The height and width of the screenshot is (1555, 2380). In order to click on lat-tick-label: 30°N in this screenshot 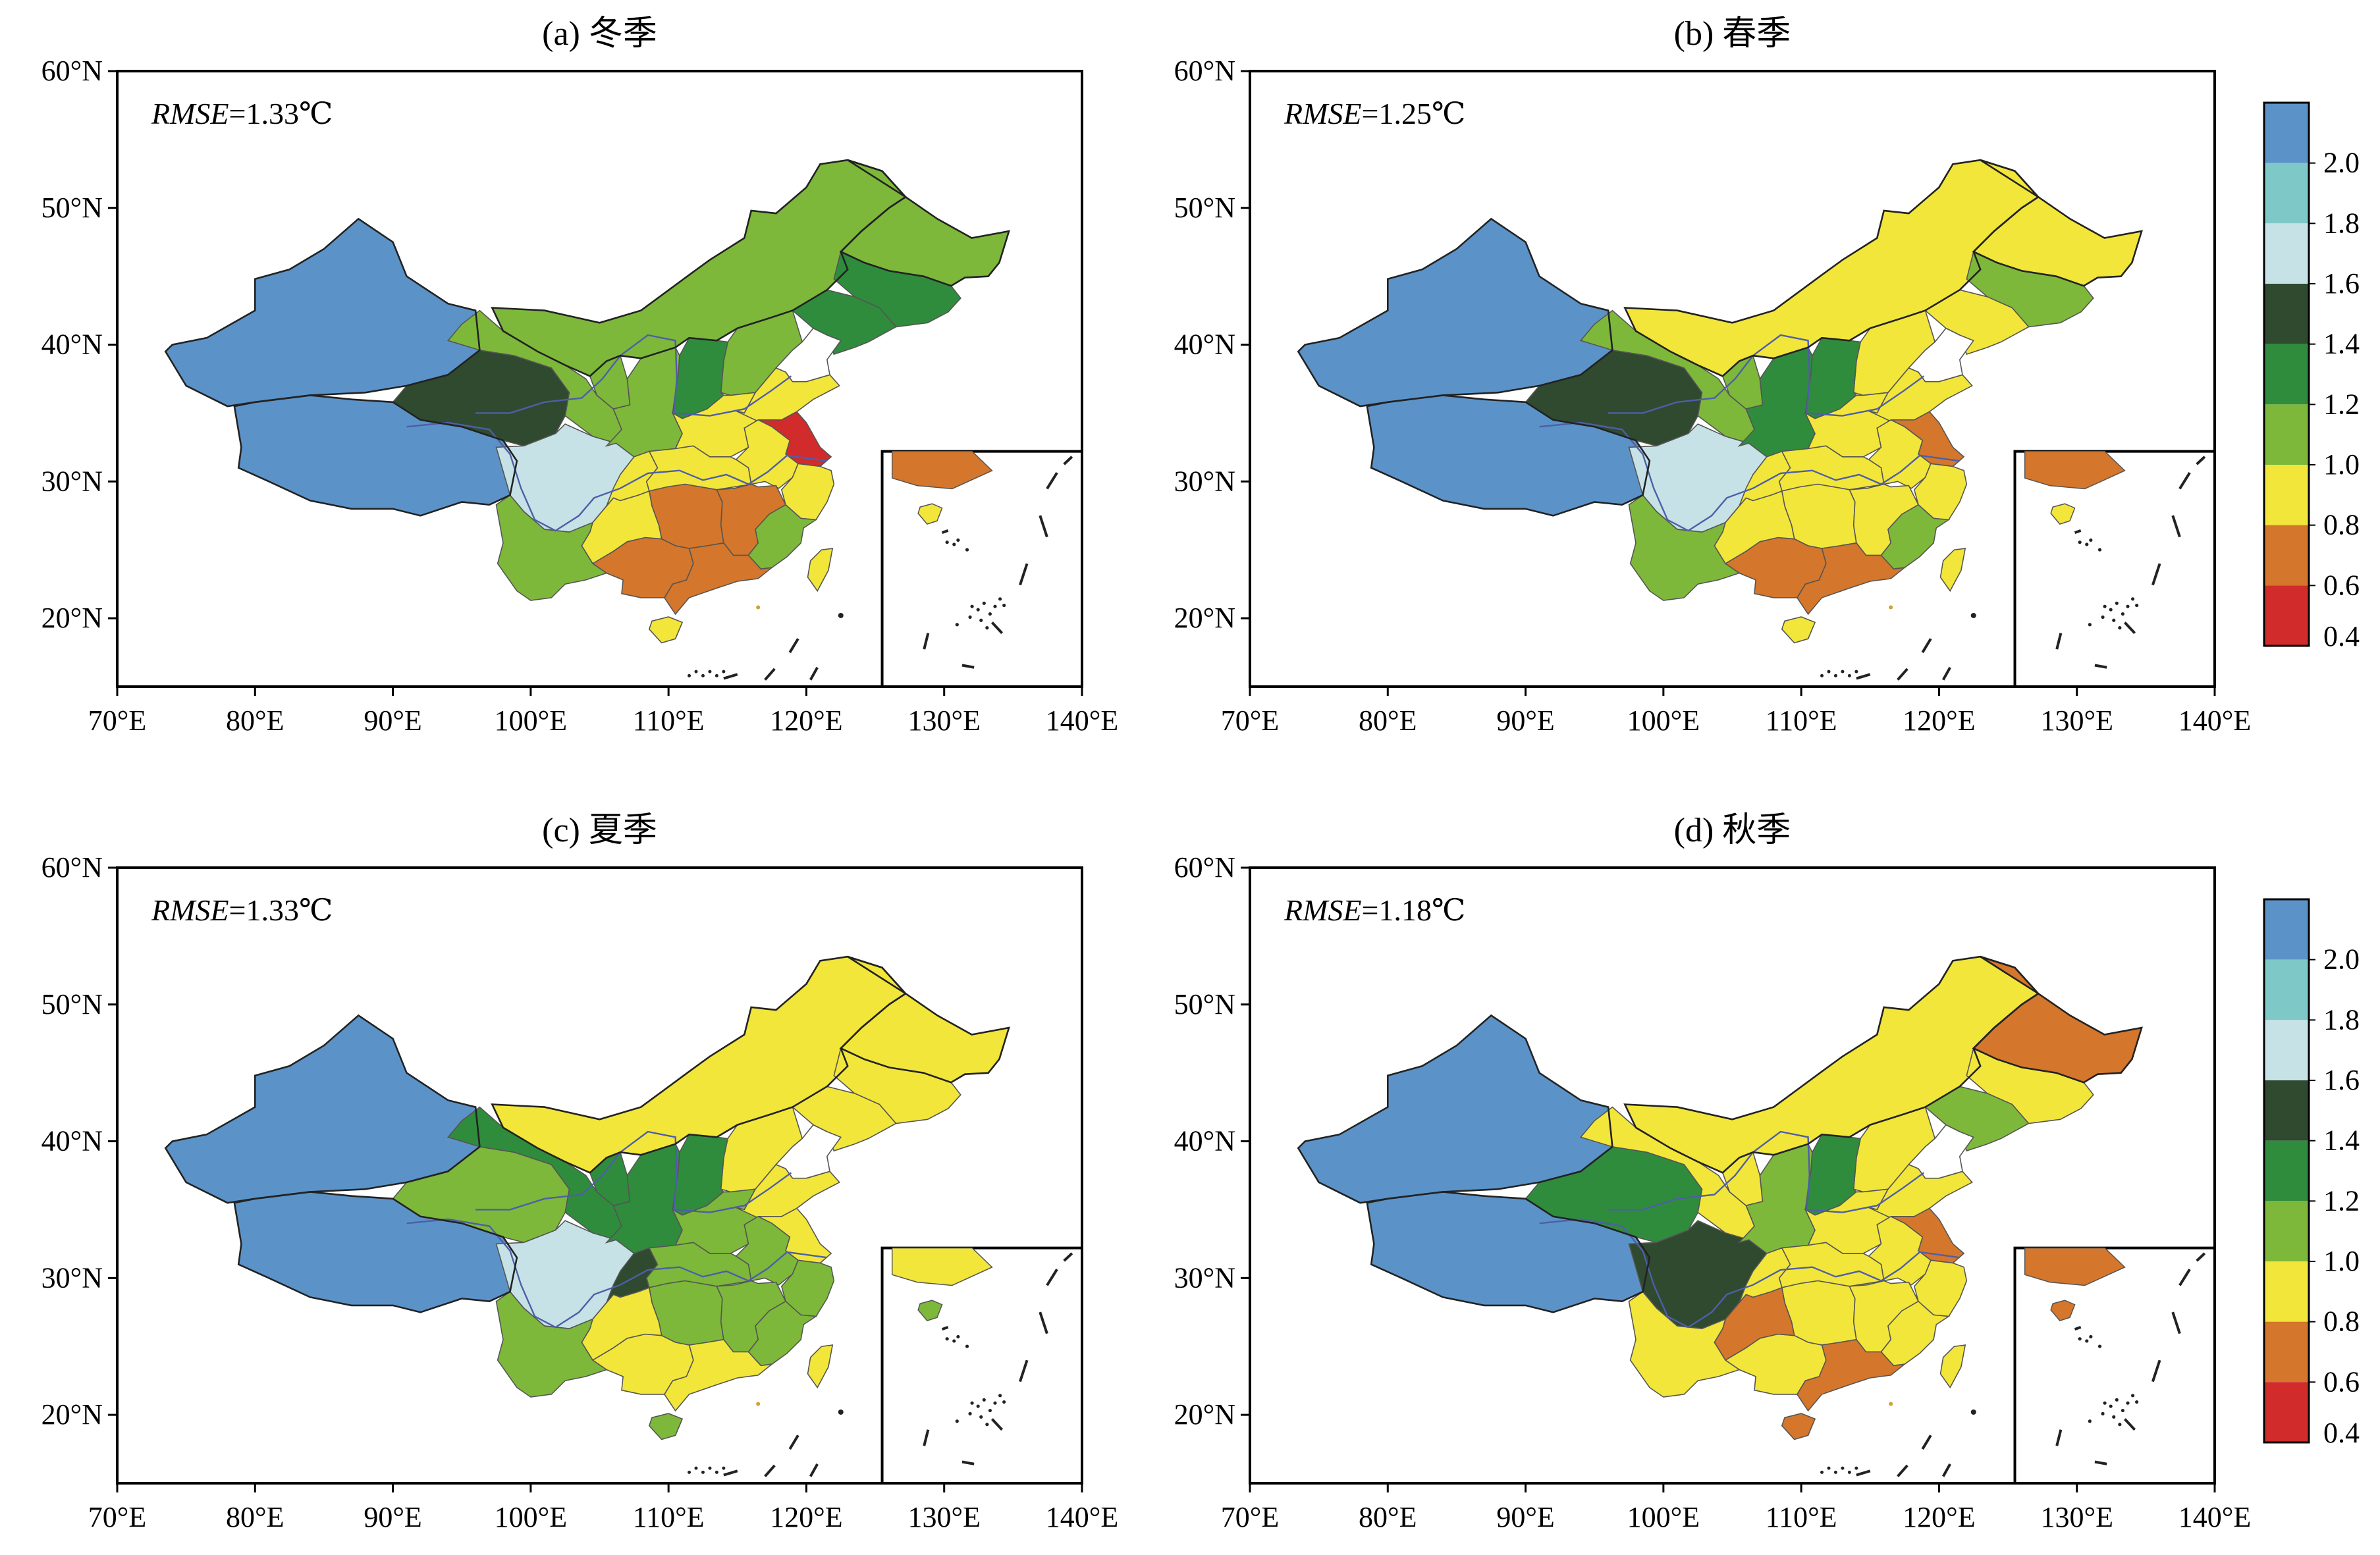, I will do `click(1204, 1278)`.